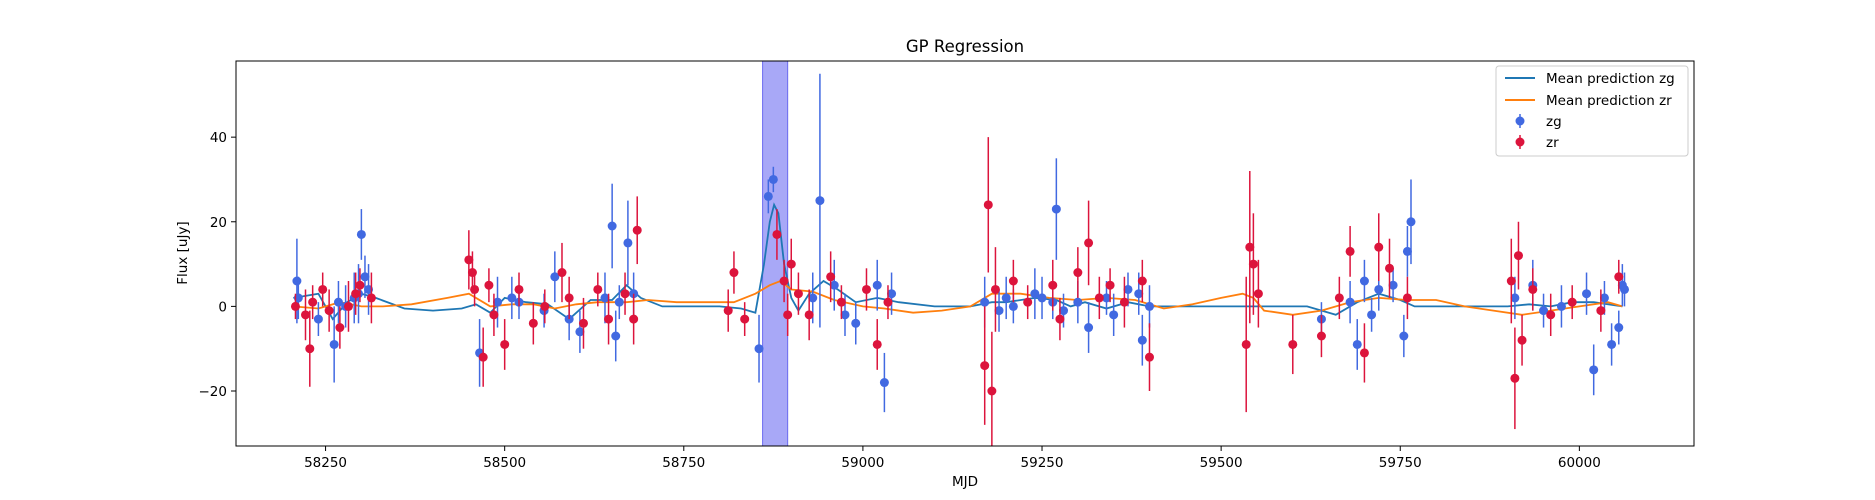 Image resolution: width=1875 pixels, height=500 pixels. What do you see at coordinates (862, 463) in the screenshot?
I see `x-tick-label: 59000` at bounding box center [862, 463].